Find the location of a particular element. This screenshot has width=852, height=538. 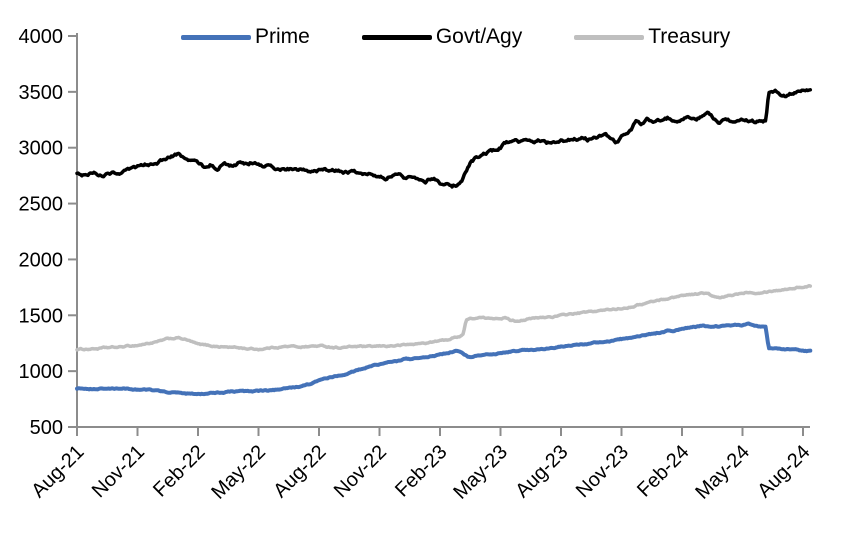

y-tick-label: 500 is located at coordinates (46, 428).